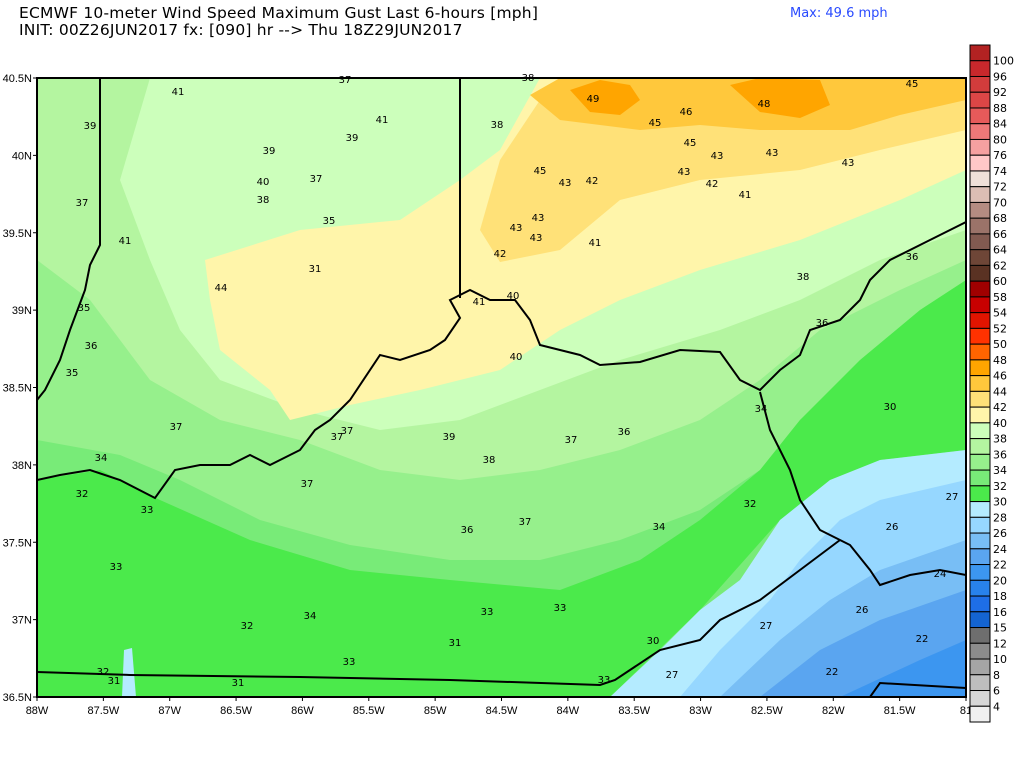  What do you see at coordinates (767, 711) in the screenshot?
I see `lon-tick-label: 82.5W` at bounding box center [767, 711].